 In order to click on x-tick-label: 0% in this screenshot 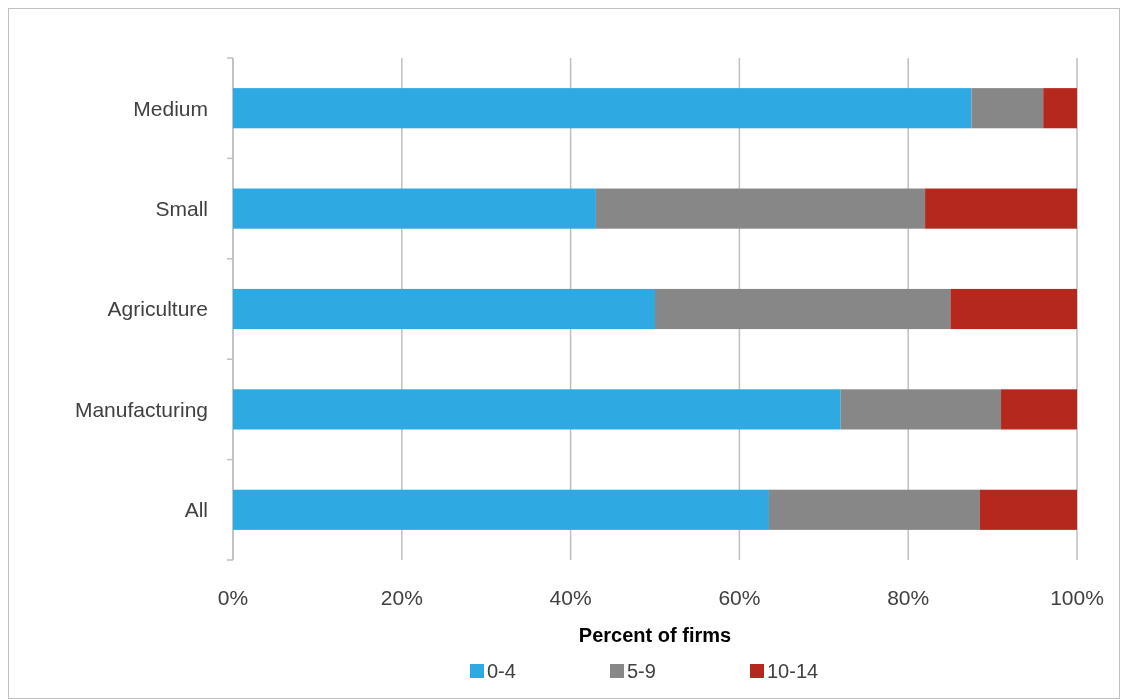, I will do `click(233, 597)`.